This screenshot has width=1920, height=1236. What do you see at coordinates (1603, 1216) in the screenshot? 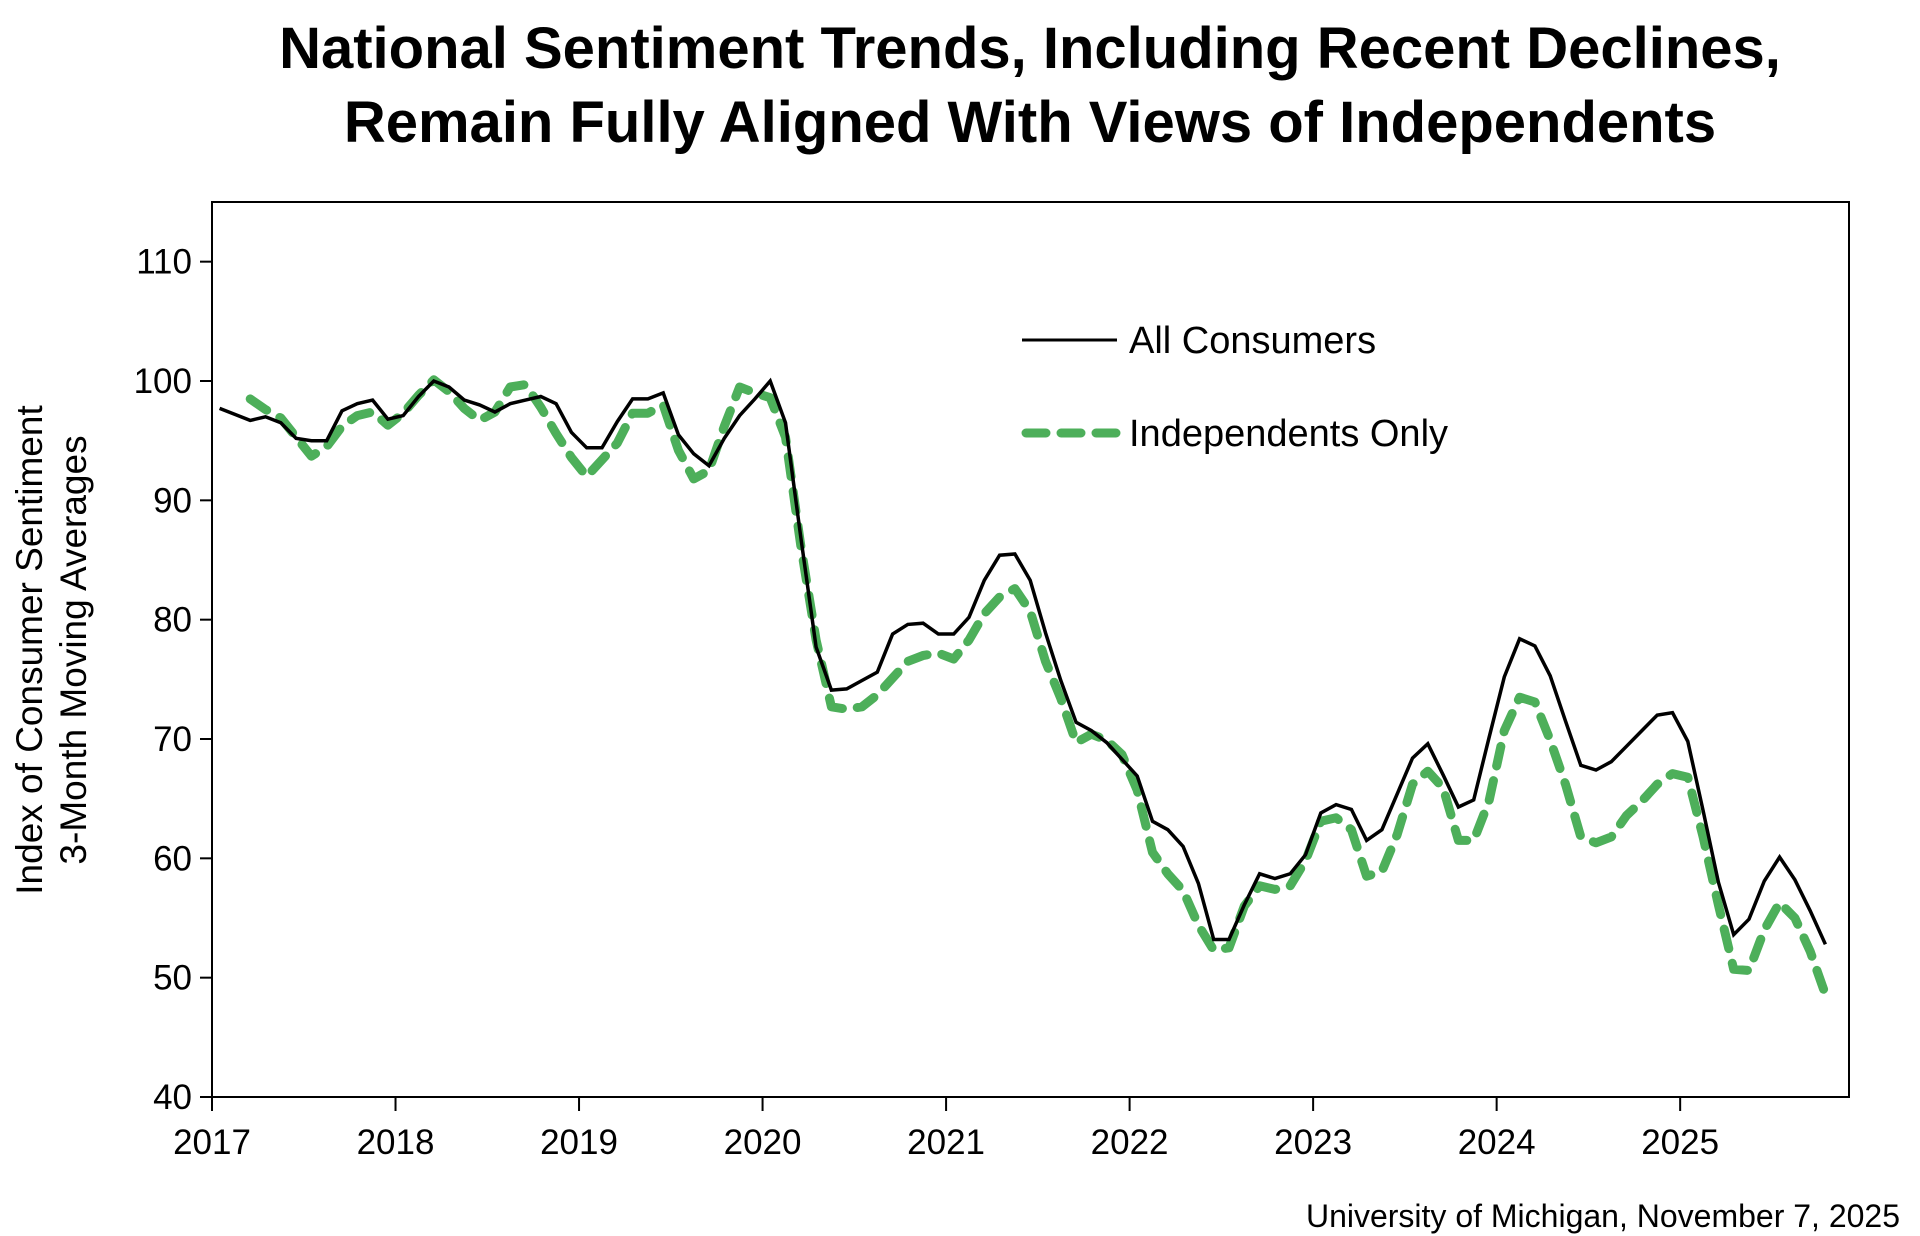
I see `source-note: University of Michigan, November 7, 2025` at bounding box center [1603, 1216].